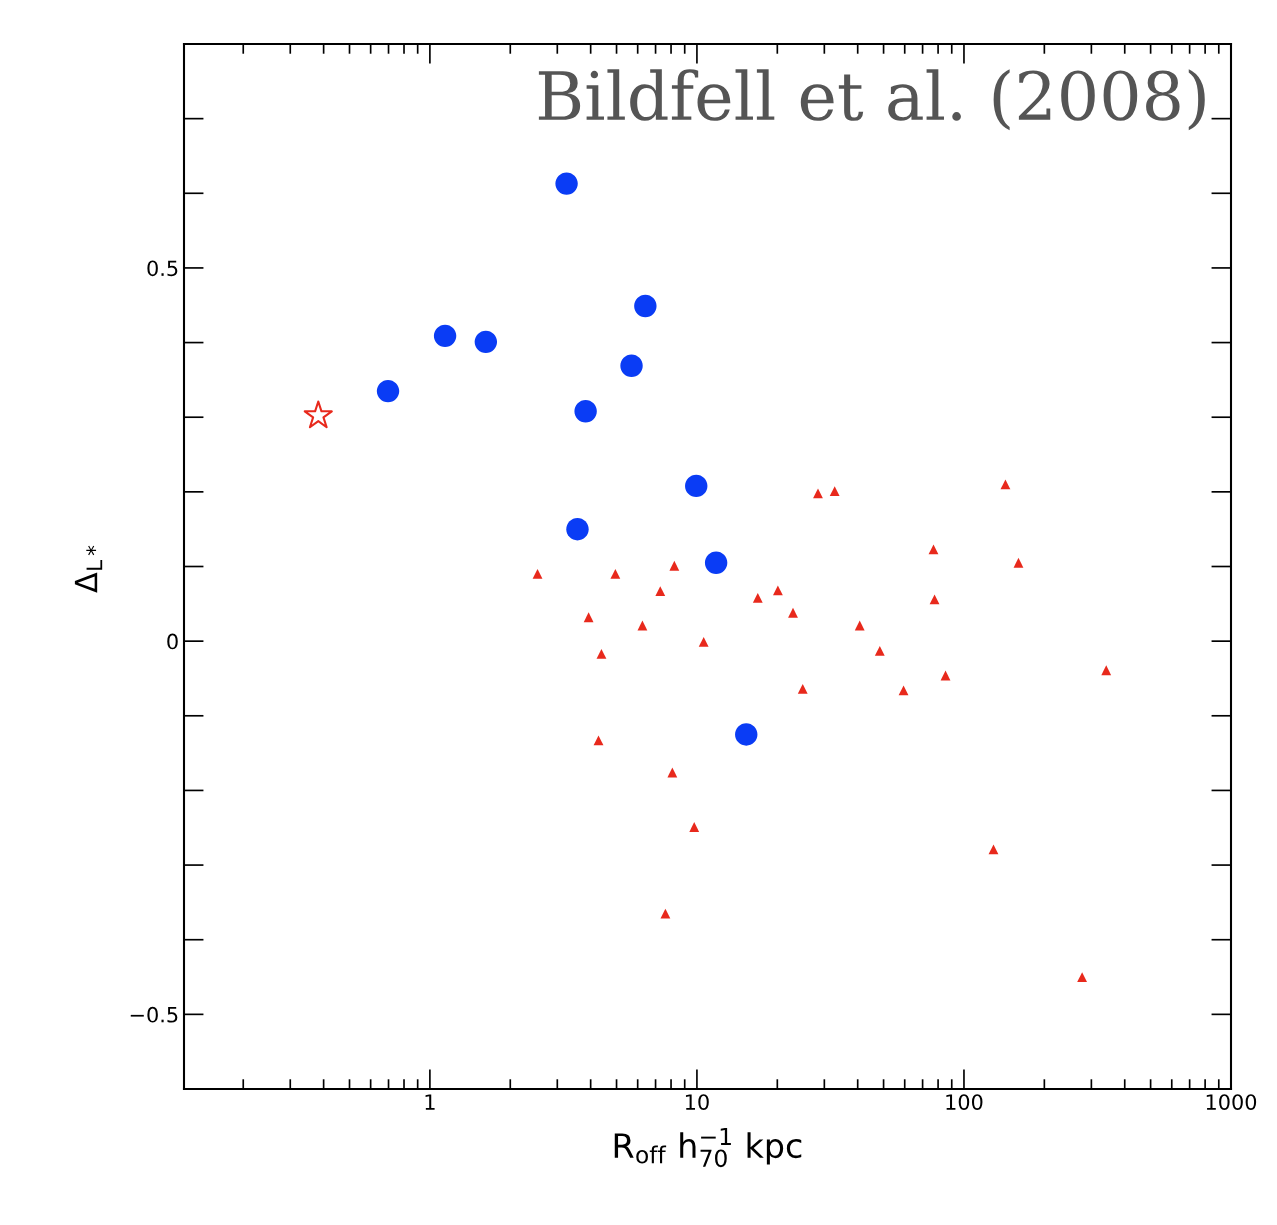 The width and height of the screenshot is (1277, 1225). What do you see at coordinates (1231, 1102) in the screenshot?
I see `x-tick-label: 1000` at bounding box center [1231, 1102].